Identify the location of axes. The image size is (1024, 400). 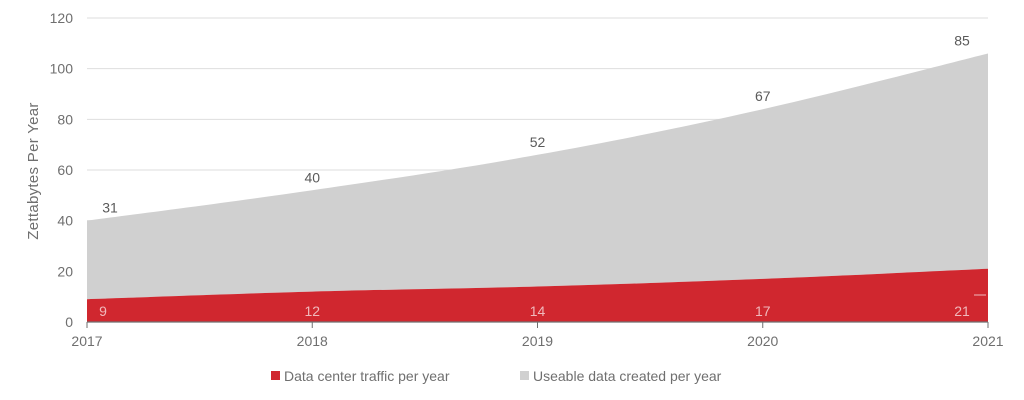
(537, 324).